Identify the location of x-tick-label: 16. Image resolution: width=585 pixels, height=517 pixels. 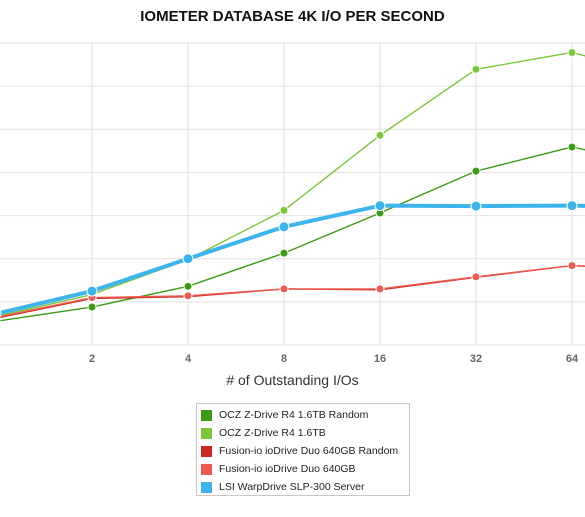
(380, 359).